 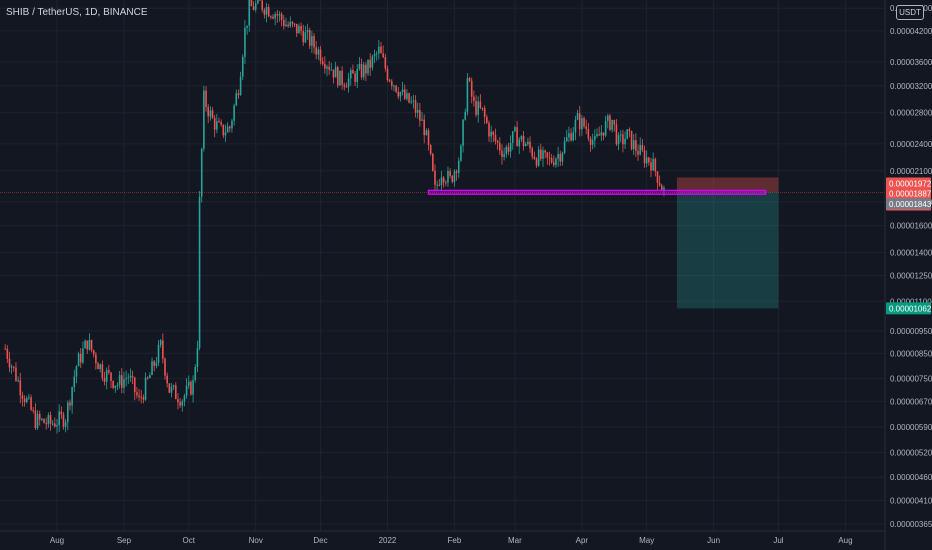 I want to click on time-axis: Aug Sep Oct Nov Dec 2022 Feb Mar Apr May Jun Jul Aug, so click(x=451, y=540).